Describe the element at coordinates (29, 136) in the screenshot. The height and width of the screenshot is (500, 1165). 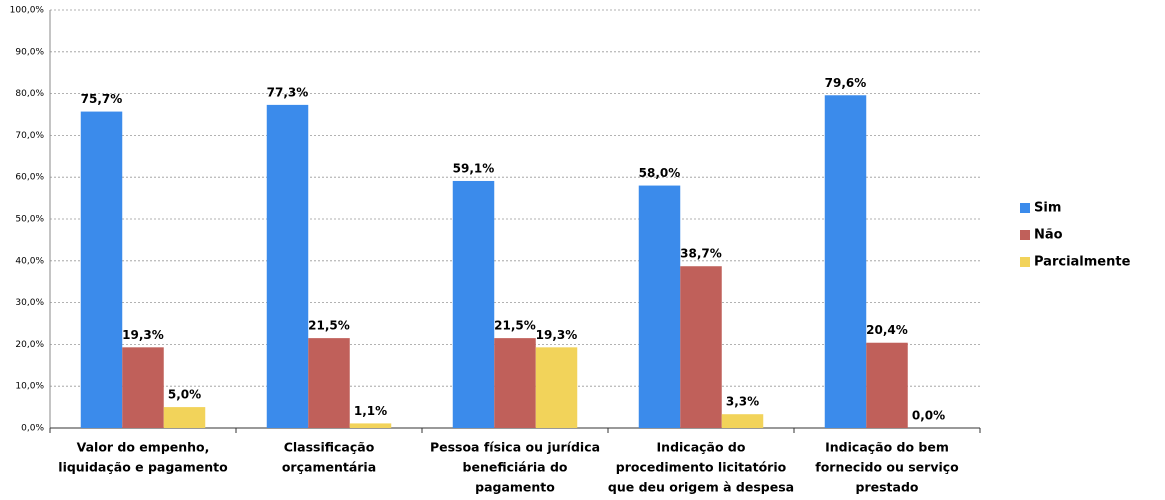
I see `y-tick-label: 70,0%` at that location.